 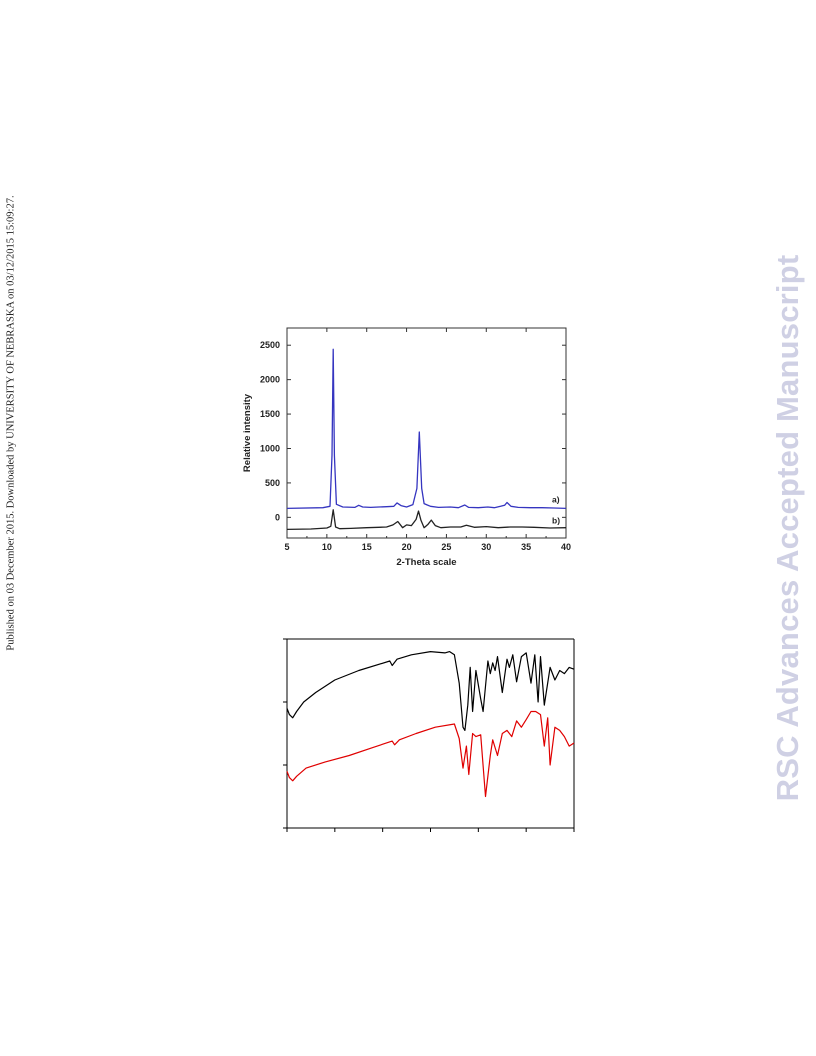 I want to click on xrd-axis-ticks: 5 10 15 20 25 30 35 40 0 500 1000 1500 2000 2500, so click(x=415, y=440).